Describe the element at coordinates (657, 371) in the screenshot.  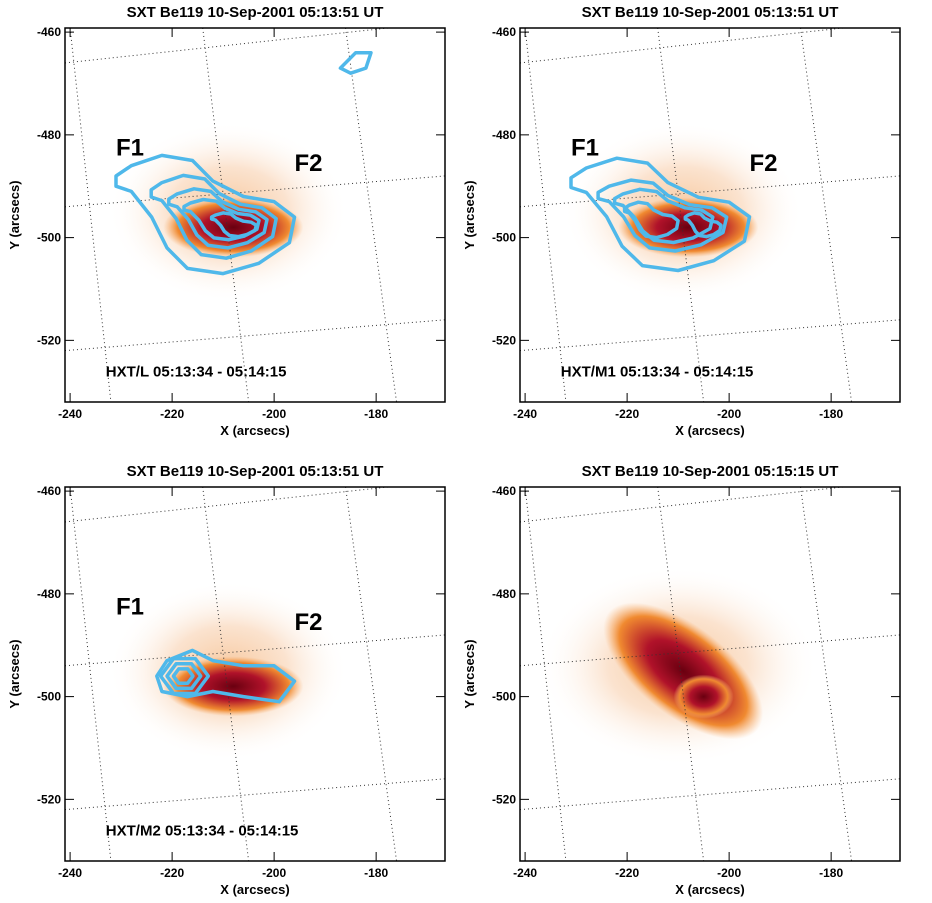
I see `instrument-label: HXT/M1 05:13:34 - 05:14:15` at that location.